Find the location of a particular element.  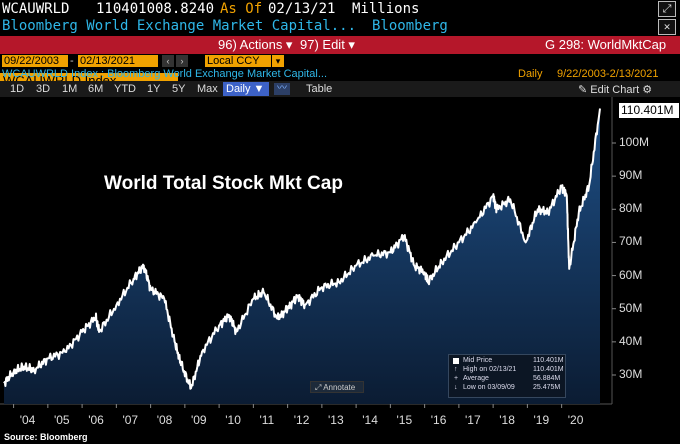

legend-title: Mid Price is located at coordinates (478, 360).